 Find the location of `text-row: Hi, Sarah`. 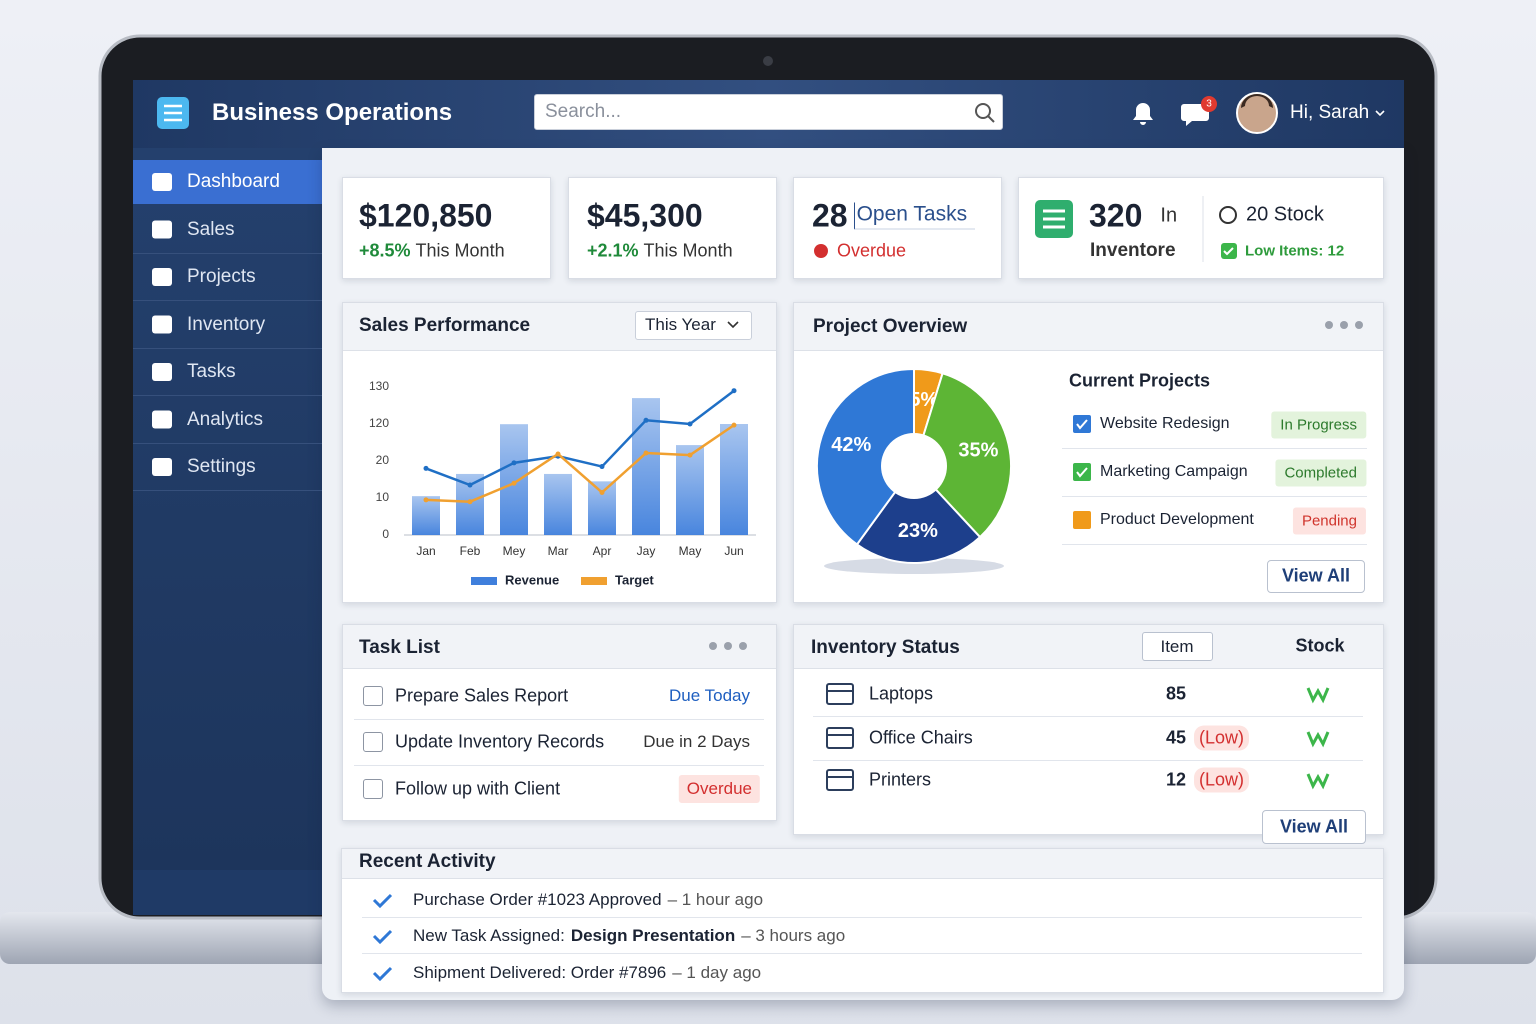

text-row: Hi, Sarah is located at coordinates (1329, 113).